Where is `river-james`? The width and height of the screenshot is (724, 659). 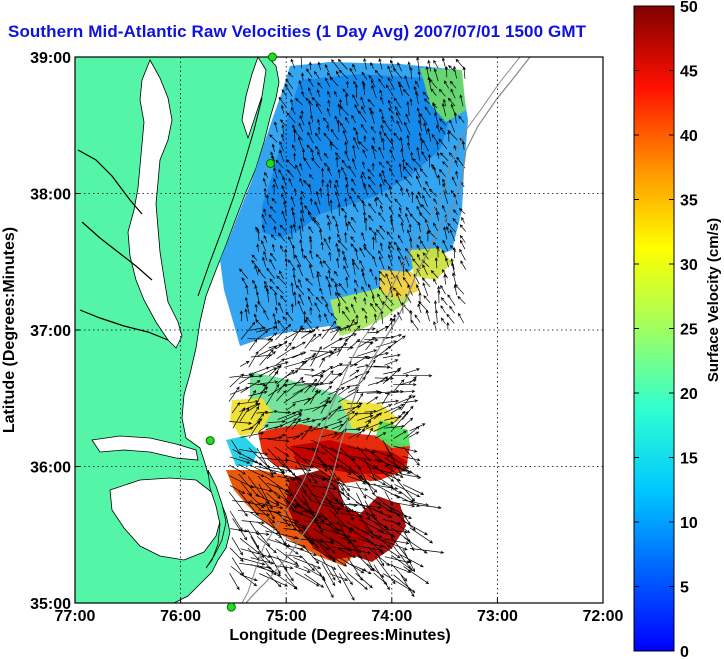
river-james is located at coordinates (124, 325).